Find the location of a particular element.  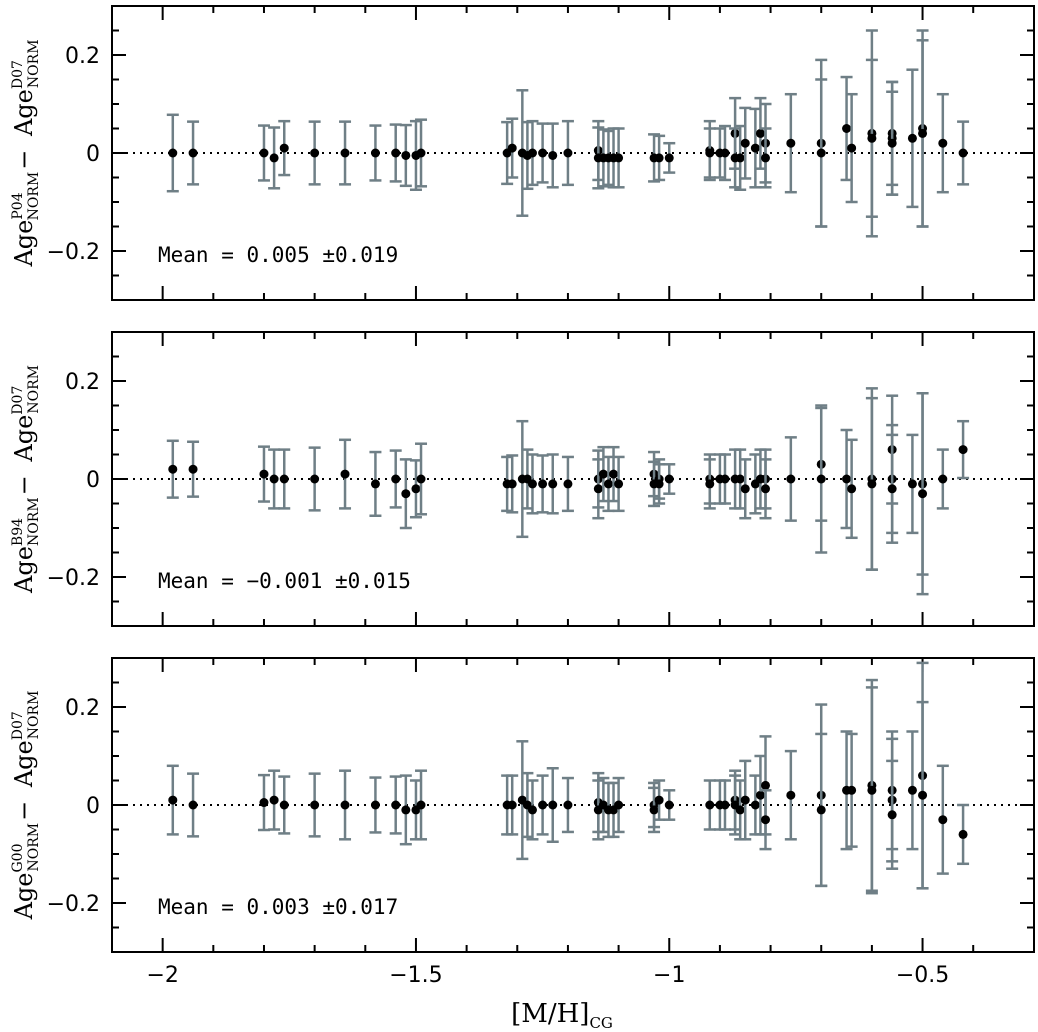

x-tick-label: −1.5 is located at coordinates (415, 975).